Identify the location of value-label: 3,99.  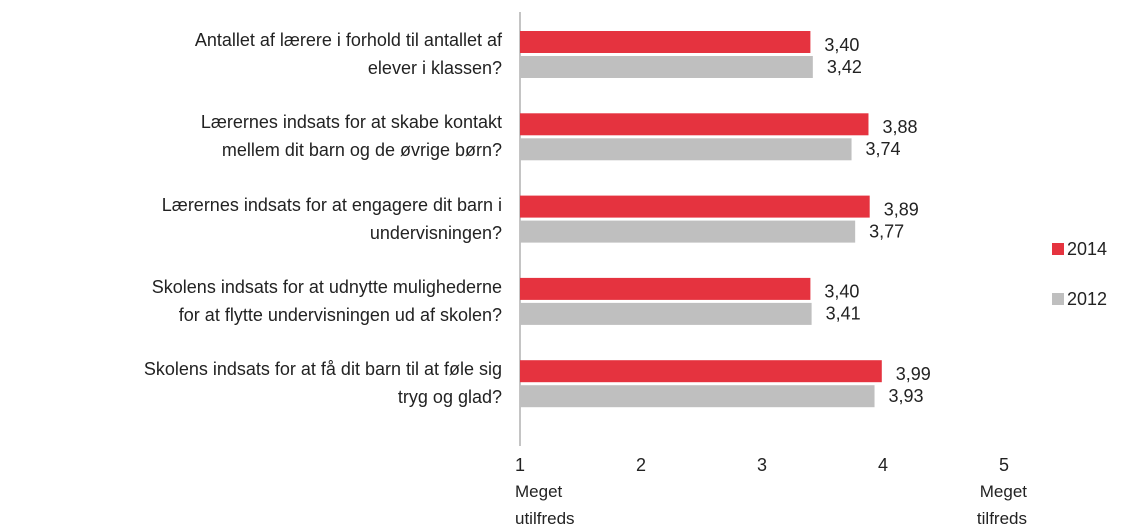
(913, 374).